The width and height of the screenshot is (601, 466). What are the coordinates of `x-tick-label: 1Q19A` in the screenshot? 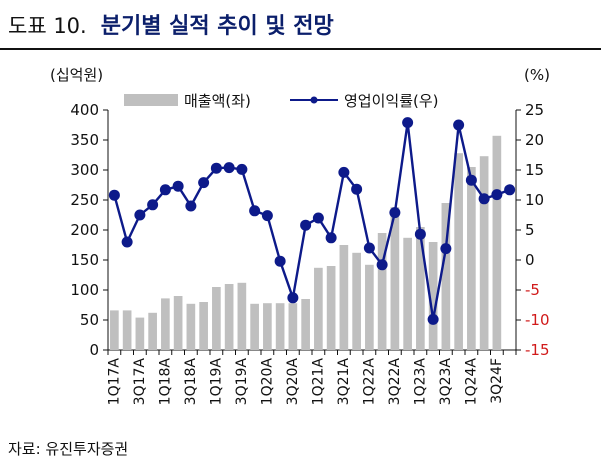 It's located at (216, 382).